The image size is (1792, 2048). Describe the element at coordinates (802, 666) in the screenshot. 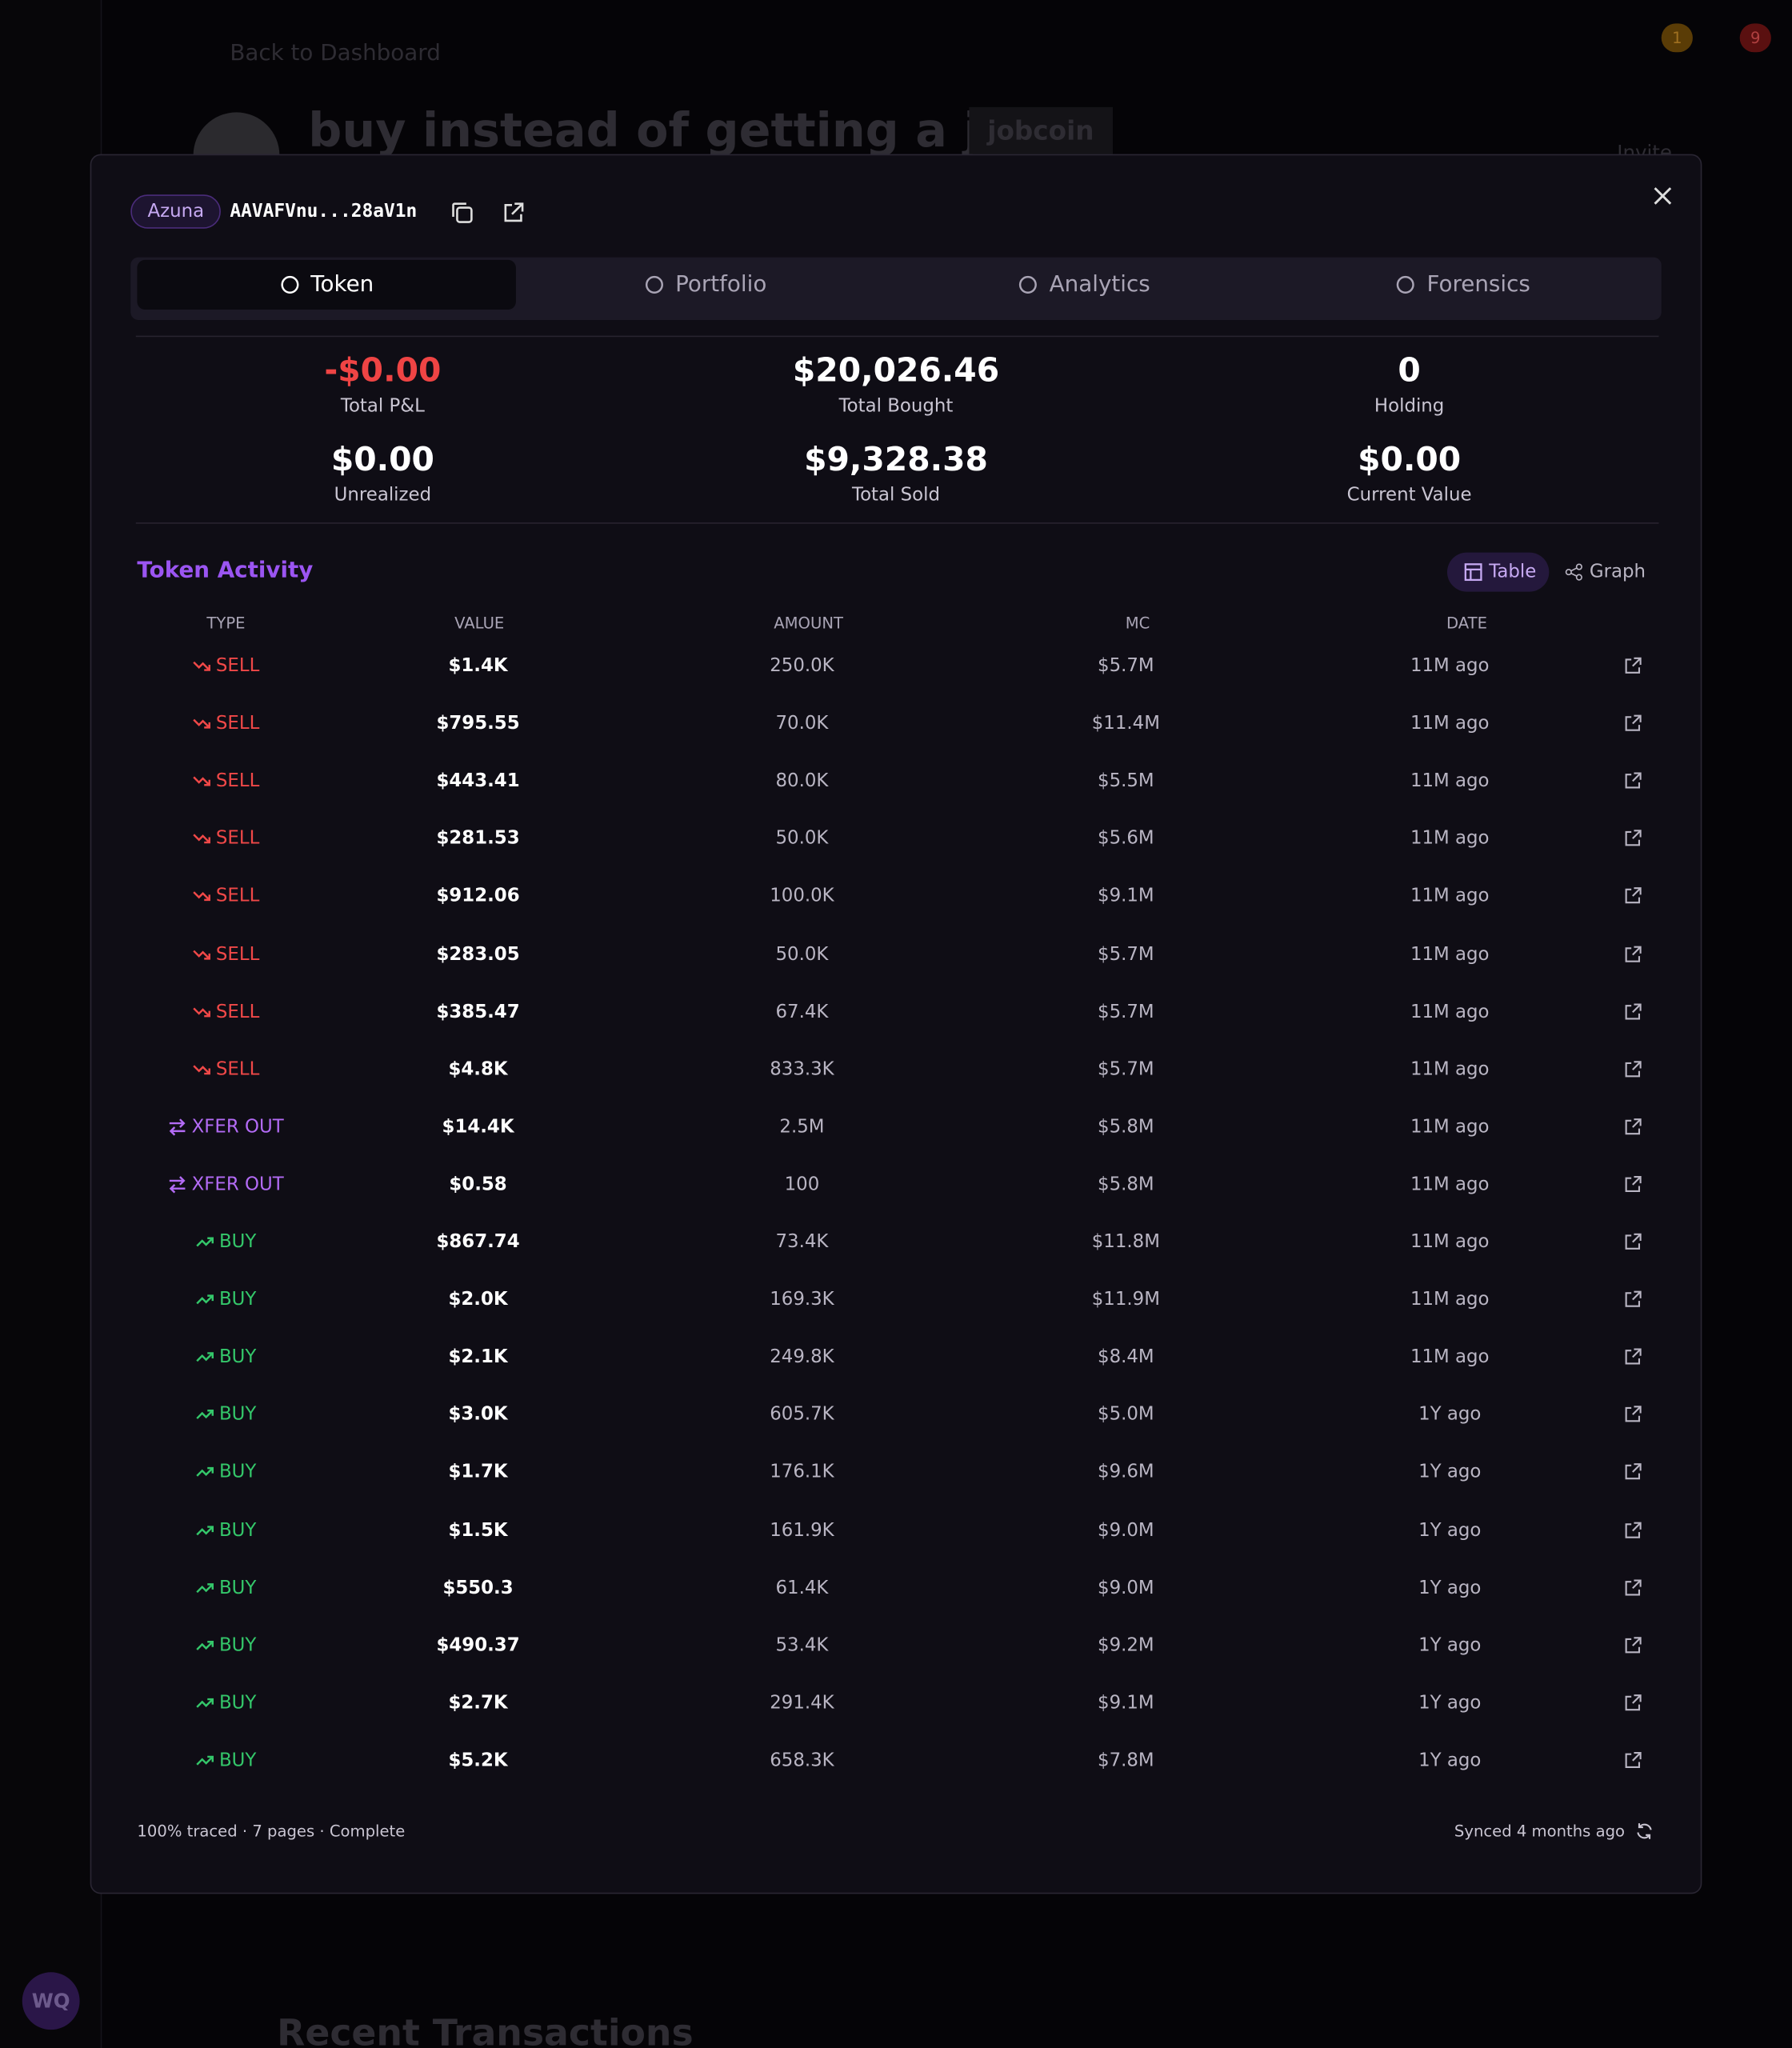

I see `cell: 250.0K` at that location.